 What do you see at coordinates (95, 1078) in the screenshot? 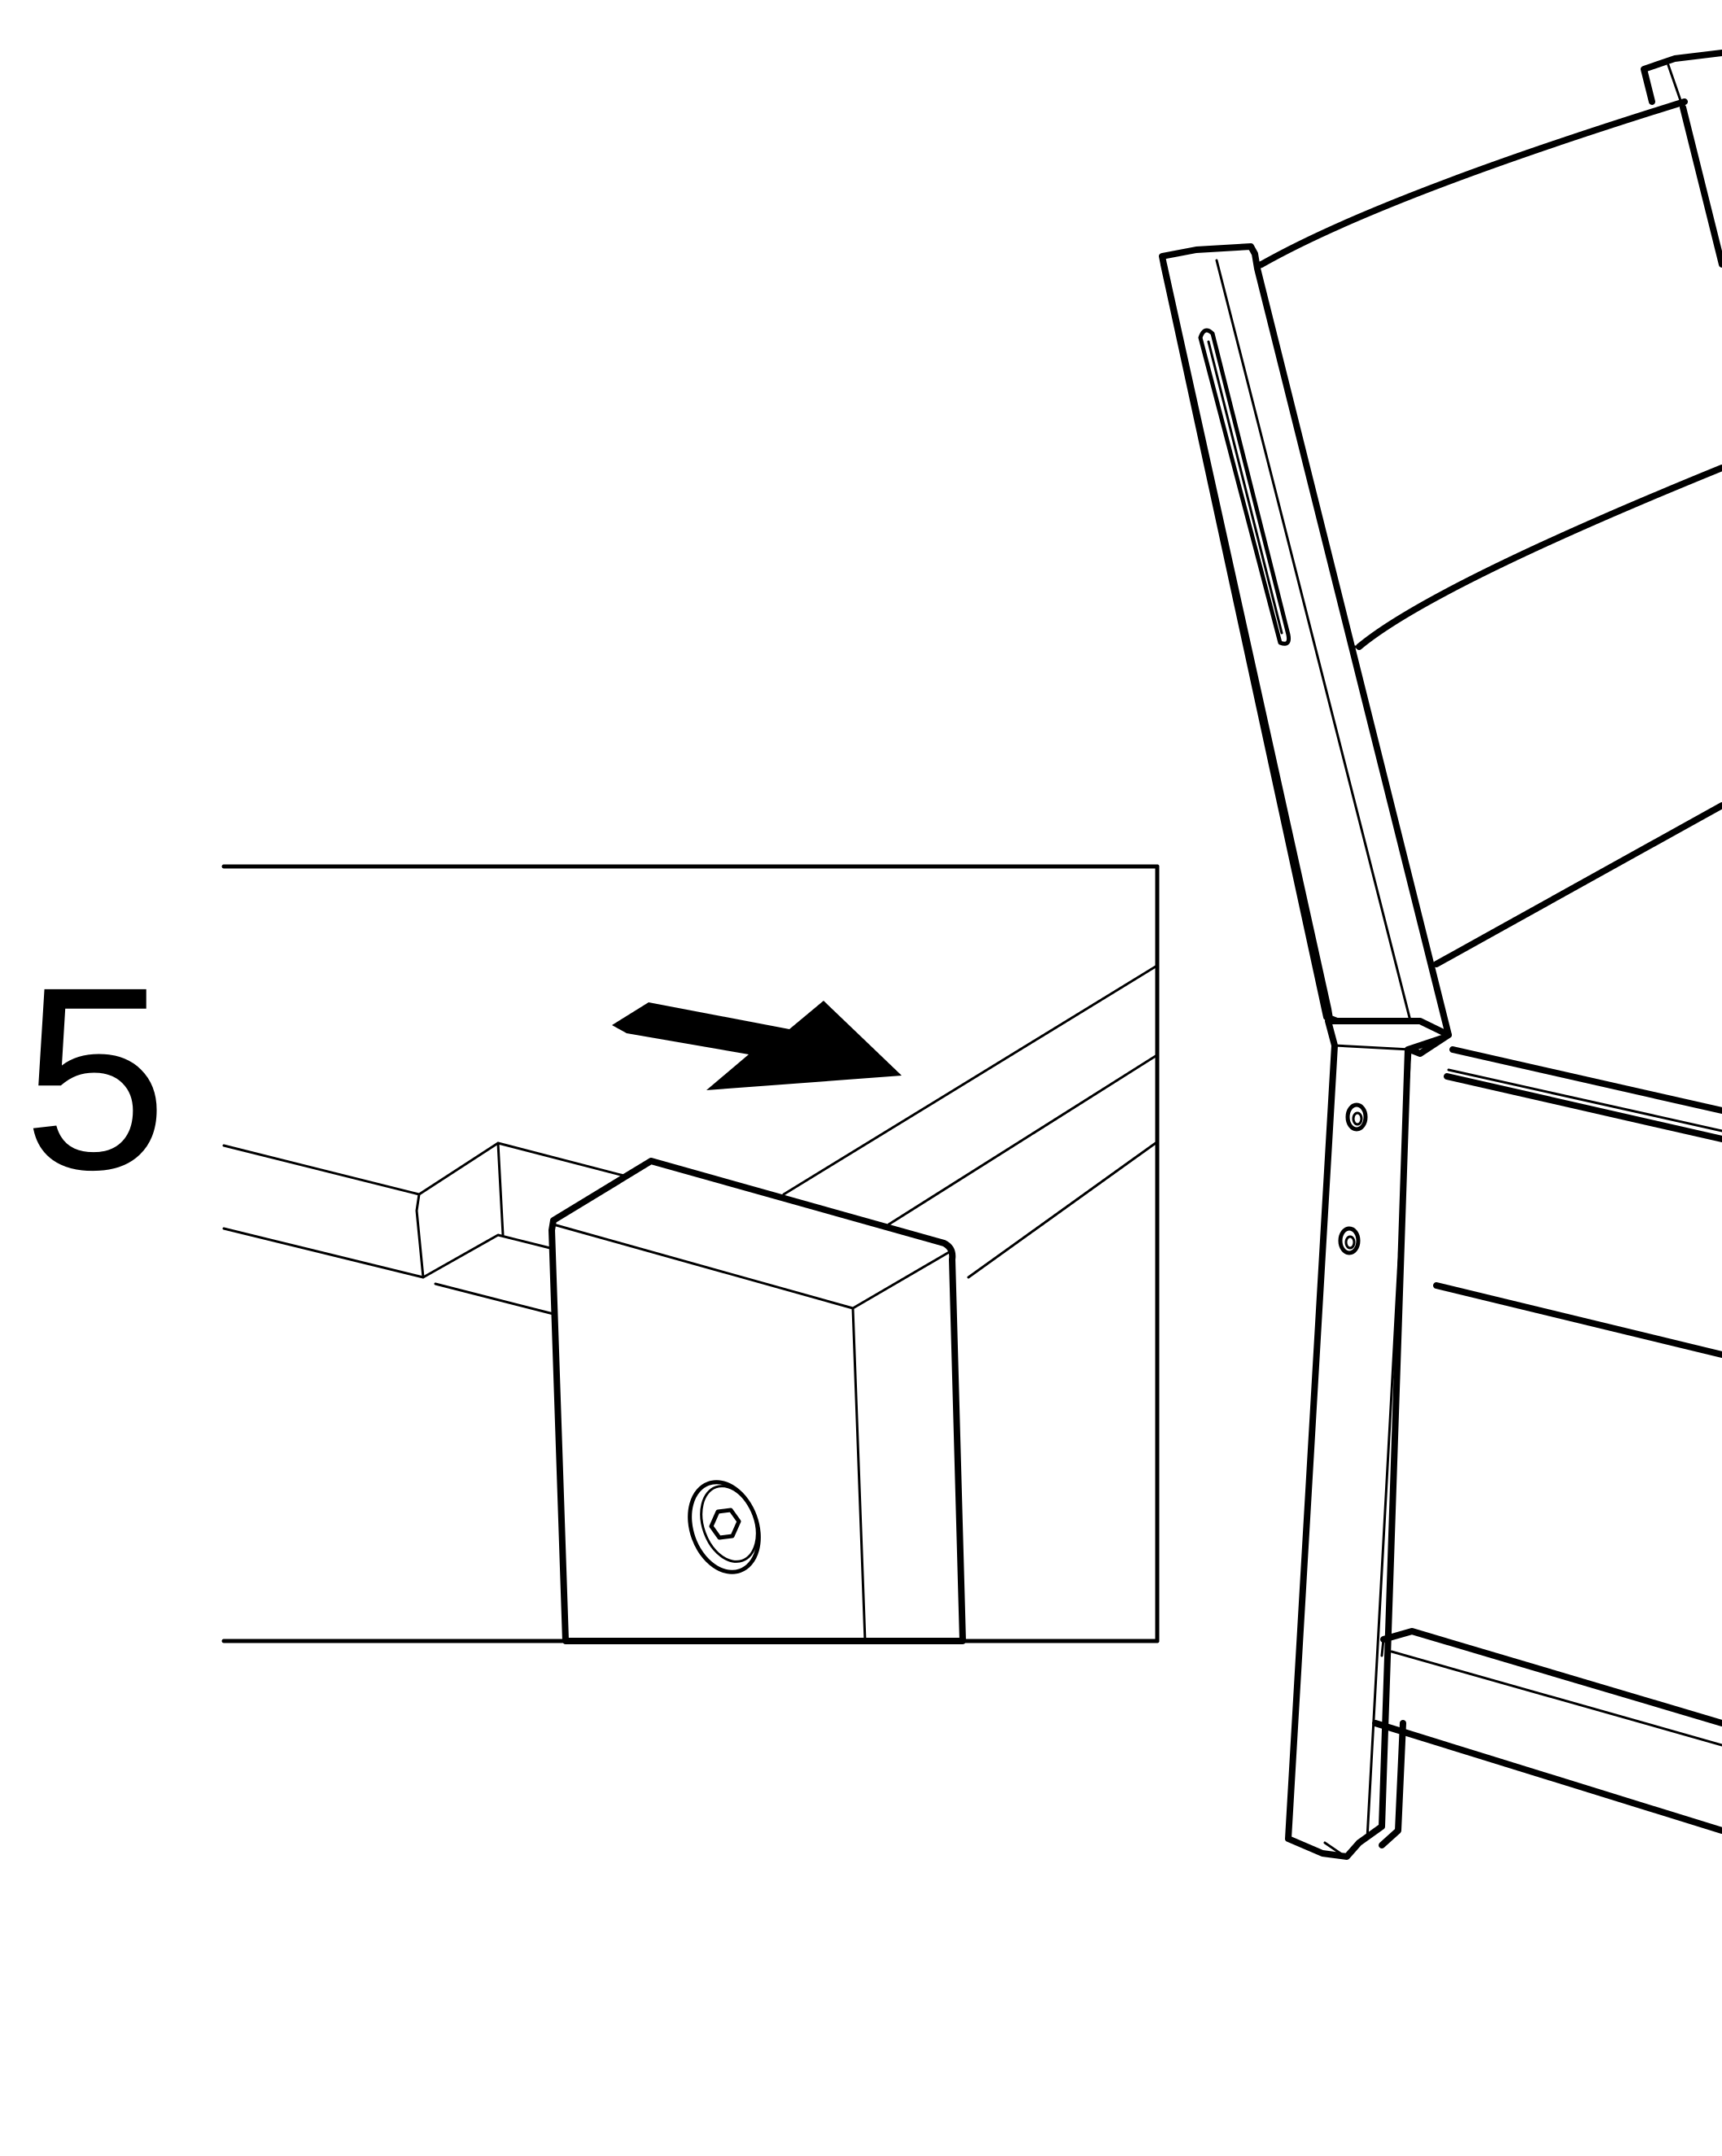
I see `step-number: 5` at bounding box center [95, 1078].